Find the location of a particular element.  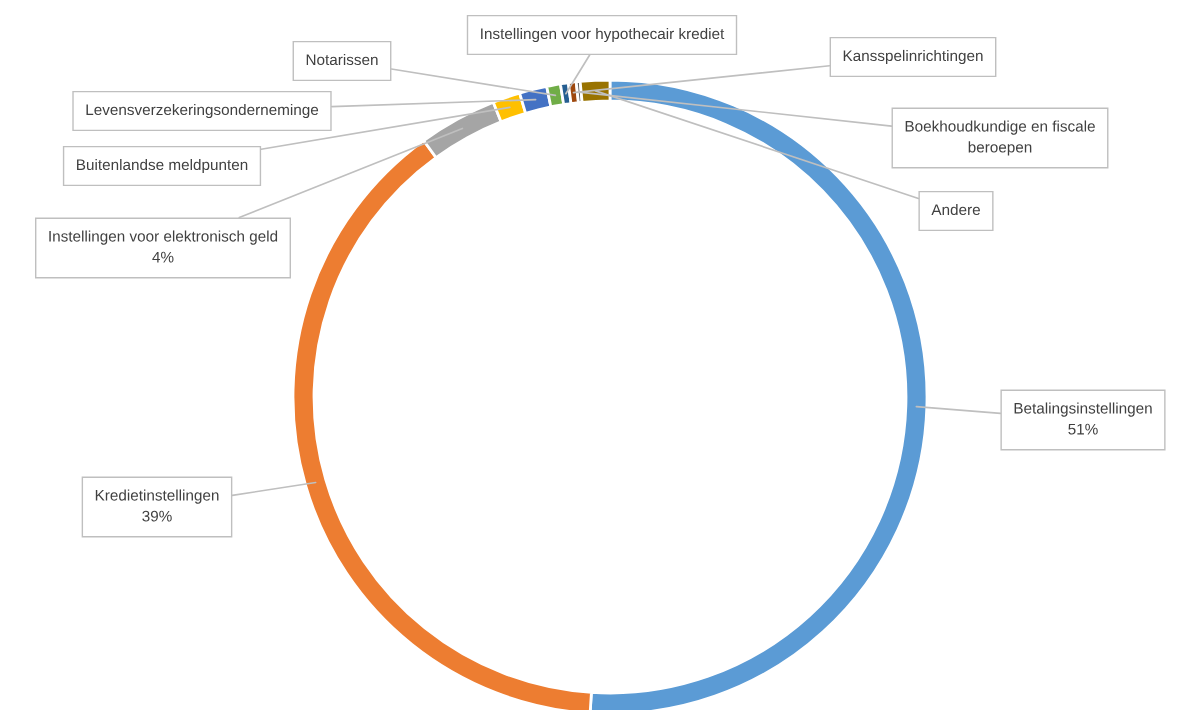

slice-label: Kredietinstellingen is located at coordinates (157, 496).